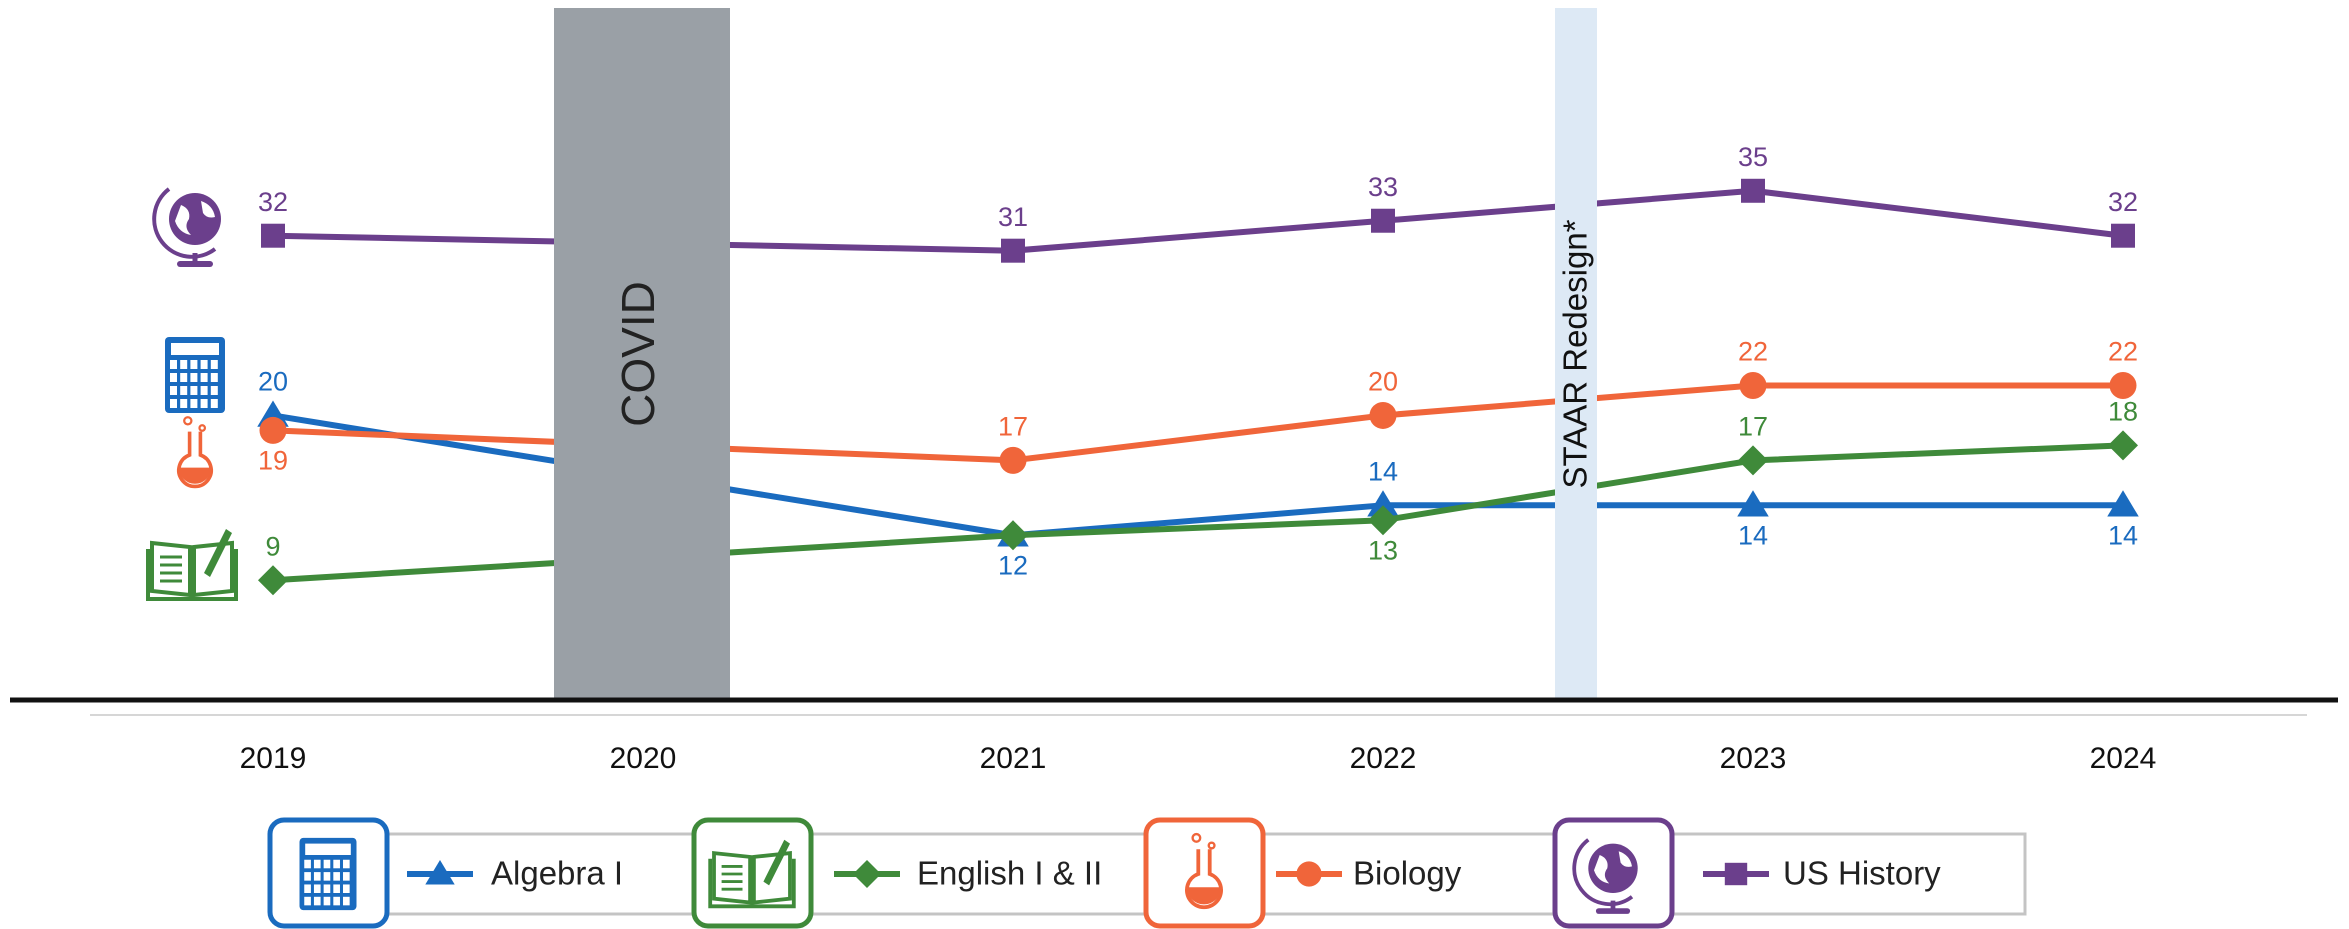 The image size is (2349, 929). Describe the element at coordinates (638, 354) in the screenshot. I see `covid-label: COVID` at that location.